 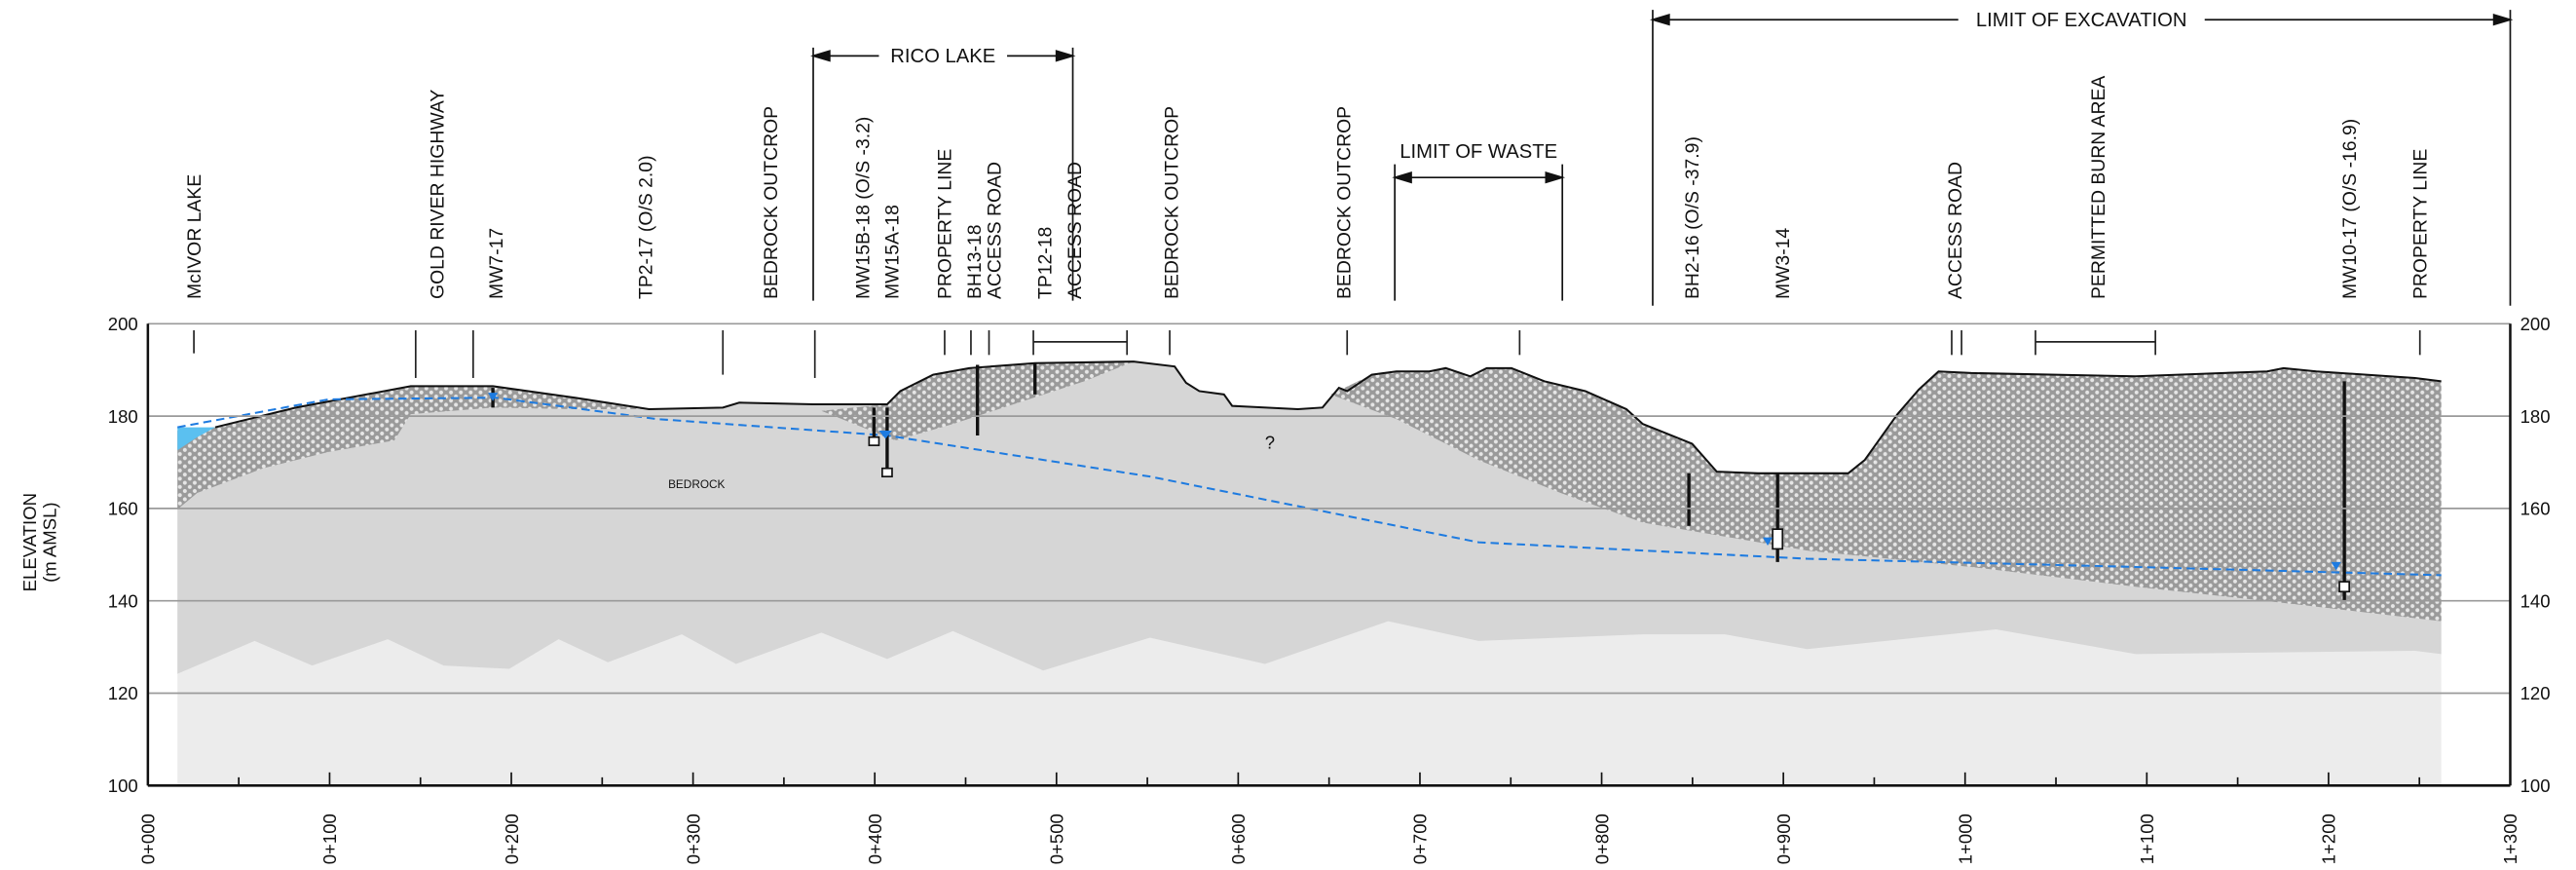 I want to click on feature-label: PERMITTED BURN AREA, so click(x=2098, y=188).